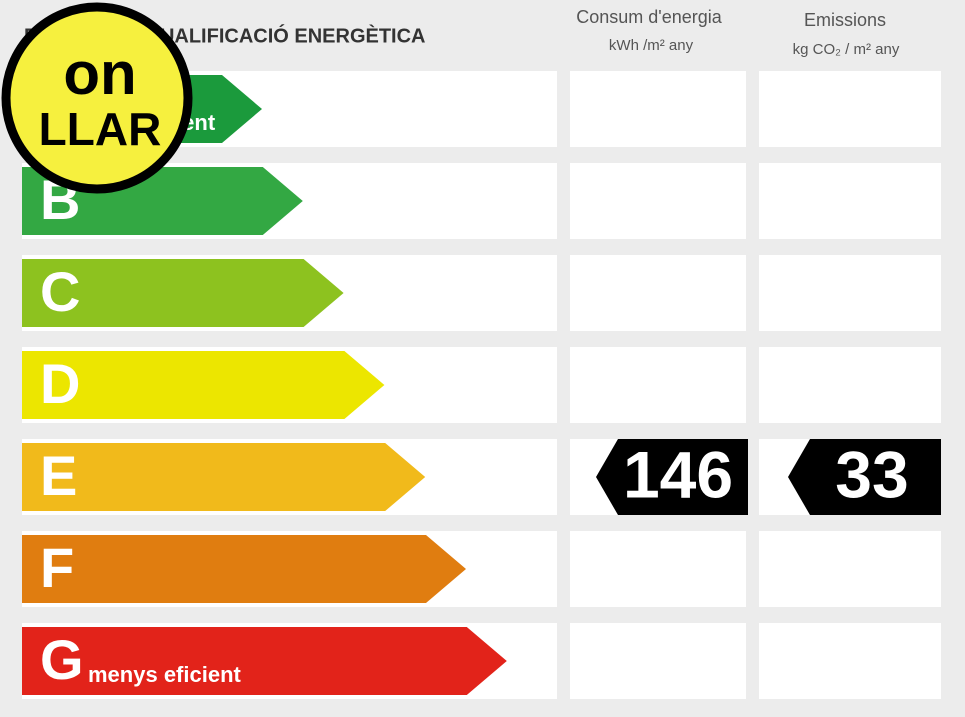 The height and width of the screenshot is (717, 965). Describe the element at coordinates (651, 45) in the screenshot. I see `column-unit: kWh /m² any` at that location.